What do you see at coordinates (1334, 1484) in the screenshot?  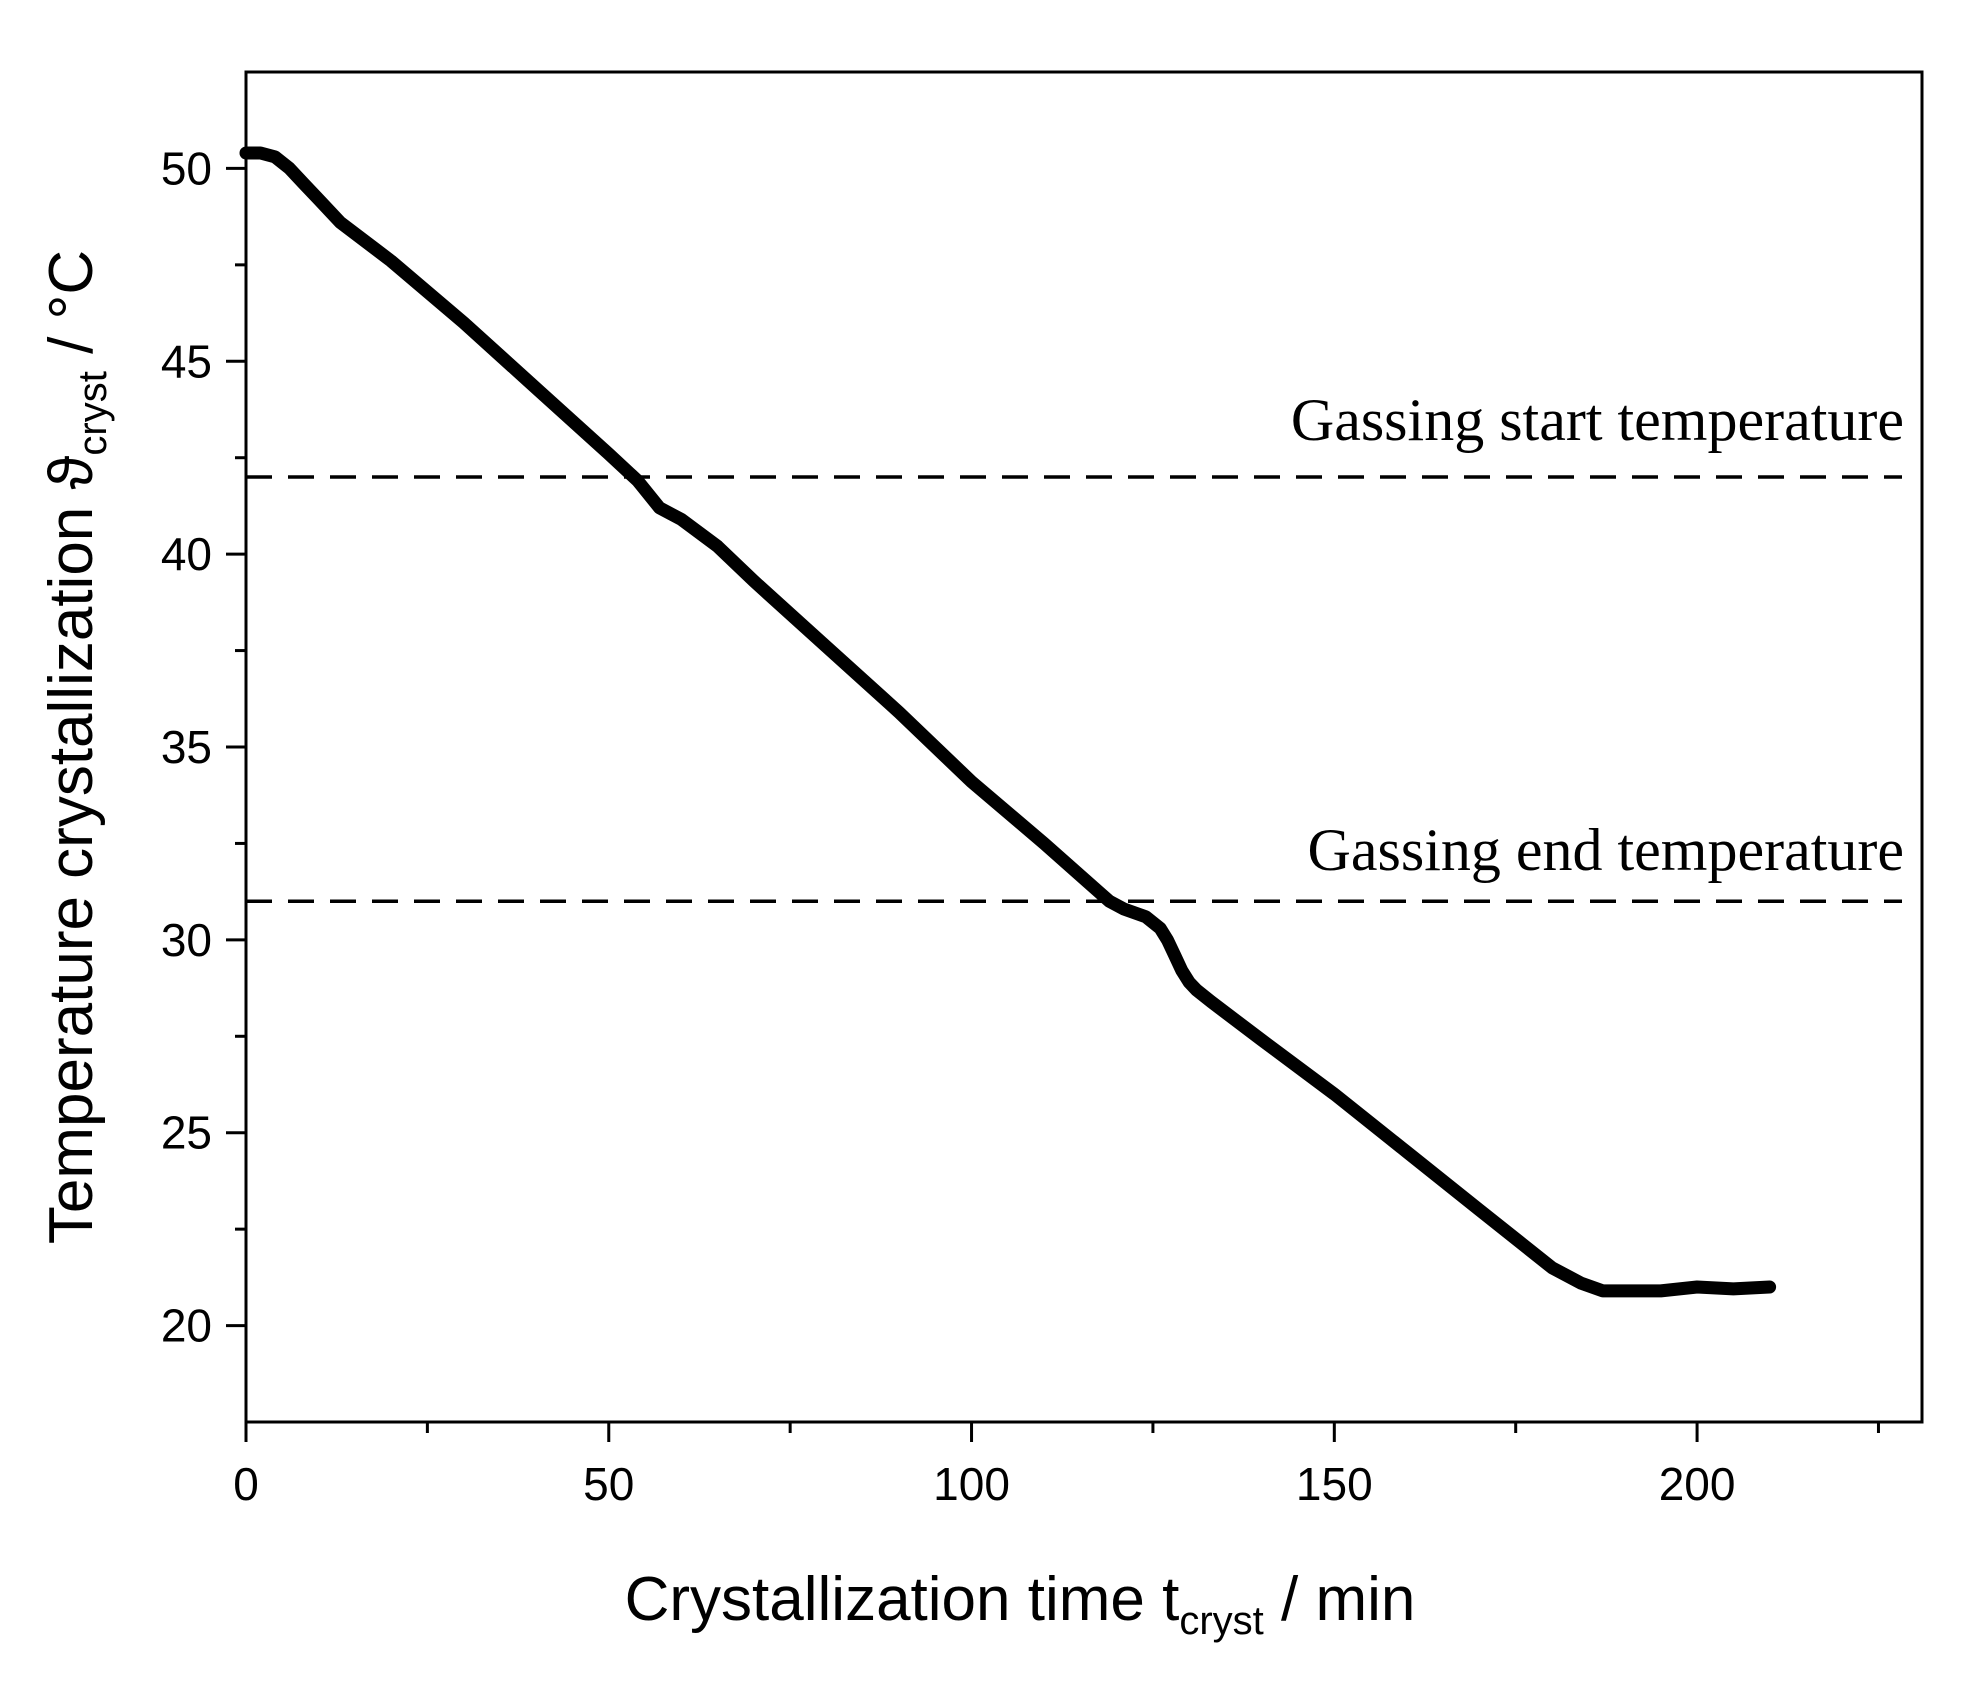 I see `x-tick-label: 150` at bounding box center [1334, 1484].